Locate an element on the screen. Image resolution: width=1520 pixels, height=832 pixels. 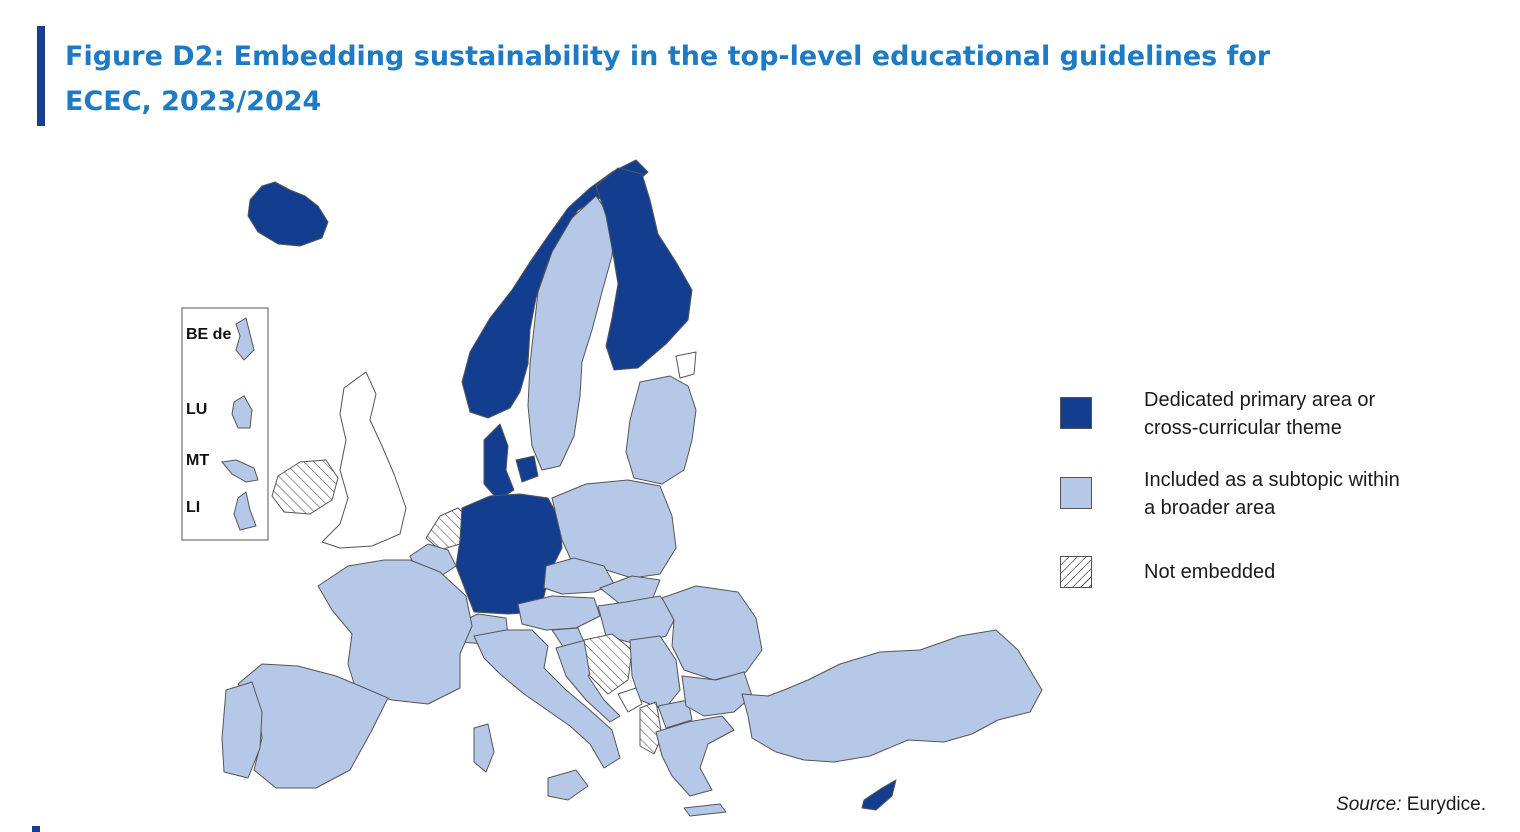
inset-label-mt: MT is located at coordinates (197, 460).